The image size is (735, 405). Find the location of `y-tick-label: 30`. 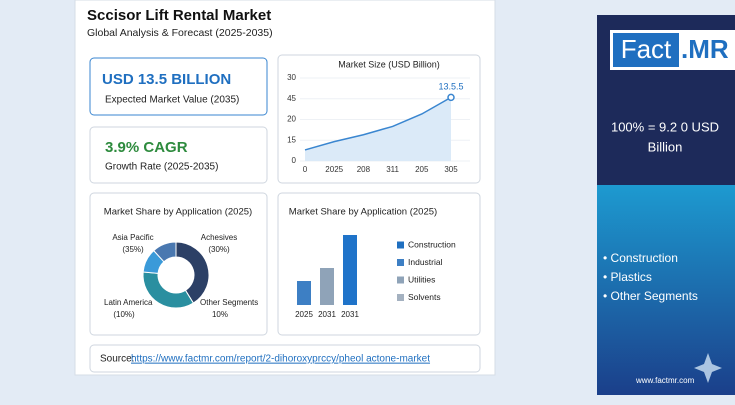

y-tick-label: 30 is located at coordinates (291, 77).